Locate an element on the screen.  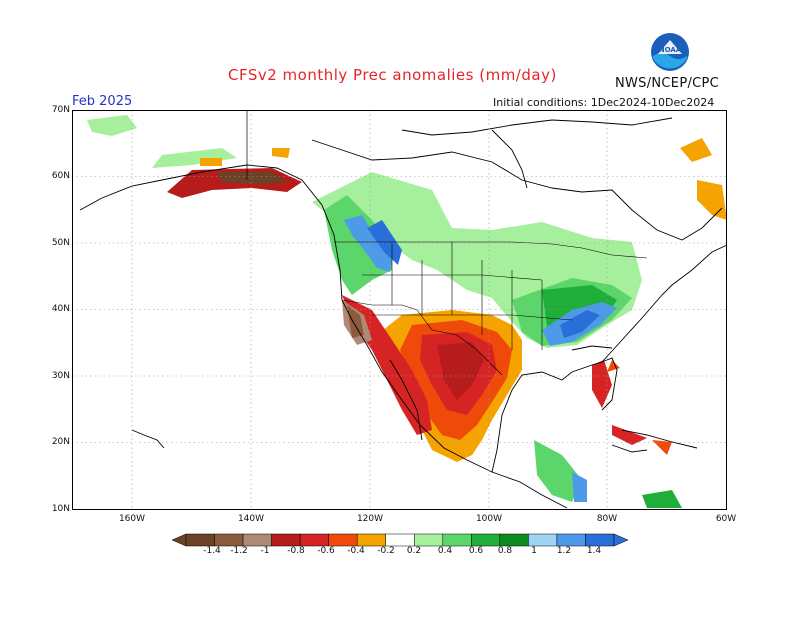
cb-label: -1.2 is located at coordinates (239, 551).